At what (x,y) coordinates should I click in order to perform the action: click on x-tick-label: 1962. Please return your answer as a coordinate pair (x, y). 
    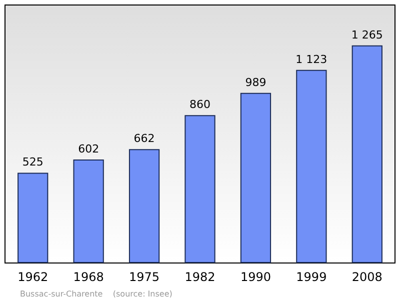
    Looking at the image, I should click on (33, 277).